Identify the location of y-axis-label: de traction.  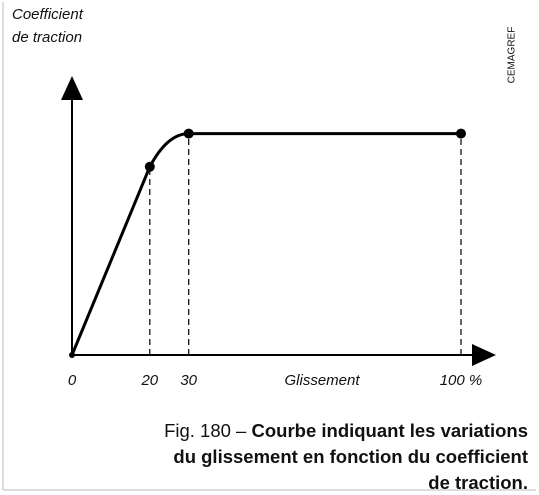
(47, 37).